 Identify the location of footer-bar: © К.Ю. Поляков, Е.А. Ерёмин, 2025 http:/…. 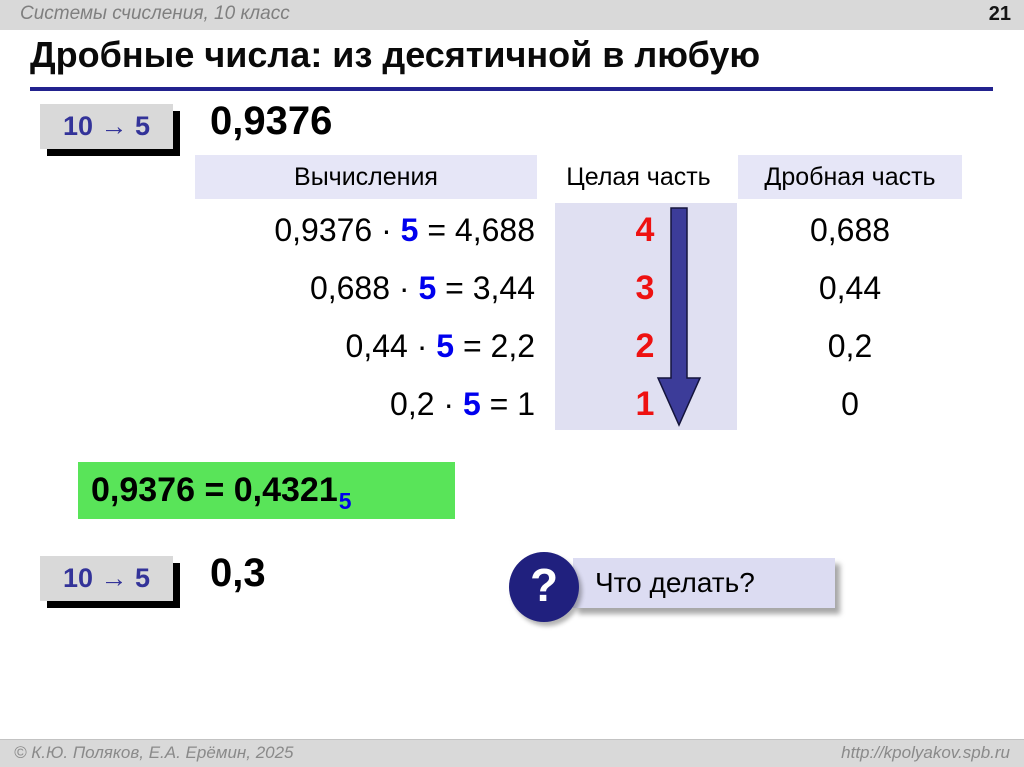
(512, 753).